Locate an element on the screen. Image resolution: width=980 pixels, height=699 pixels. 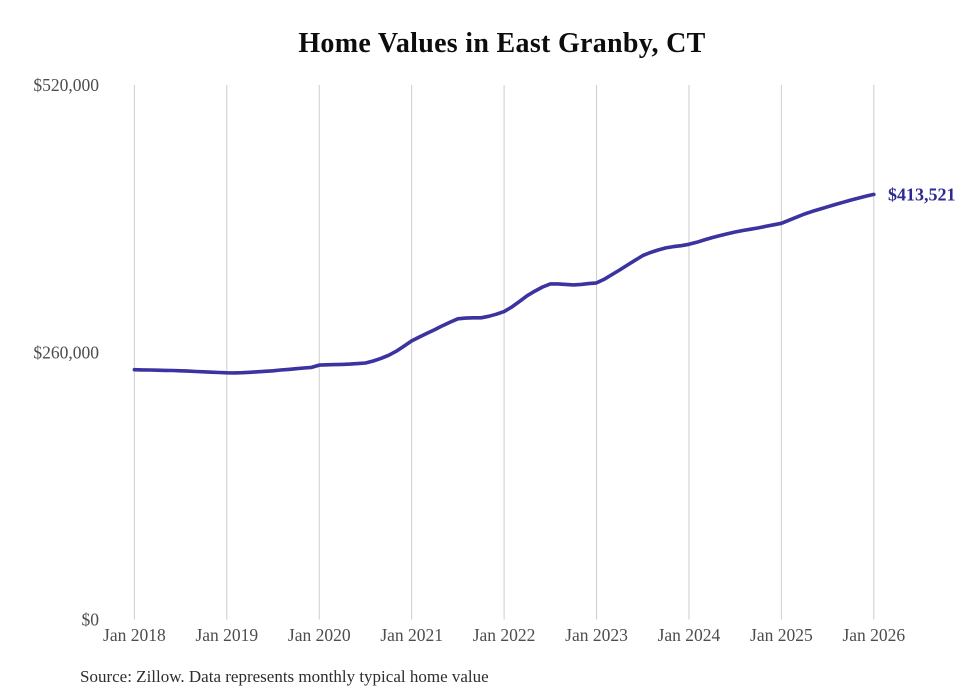
y-axis-tick-label: $260,000 is located at coordinates (66, 352).